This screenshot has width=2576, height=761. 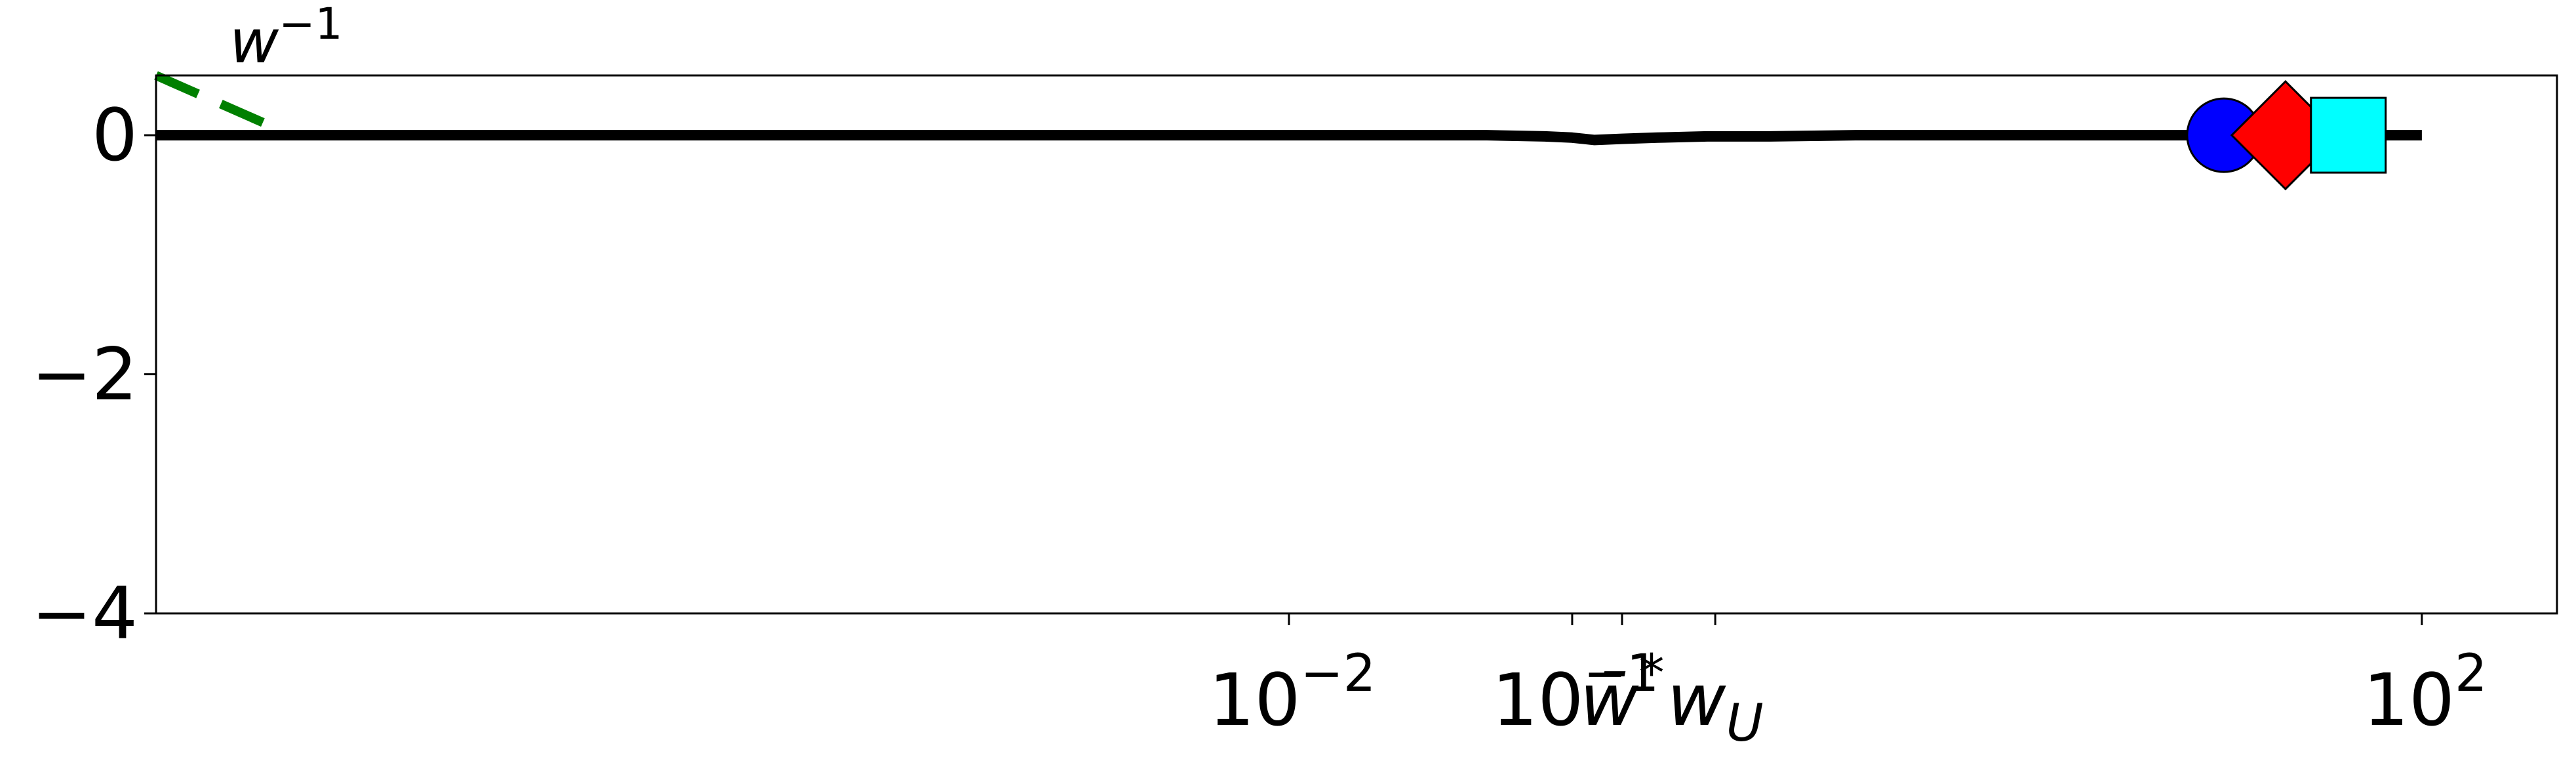 What do you see at coordinates (1292, 693) in the screenshot?
I see `x-tick-label: 10⁻²` at bounding box center [1292, 693].